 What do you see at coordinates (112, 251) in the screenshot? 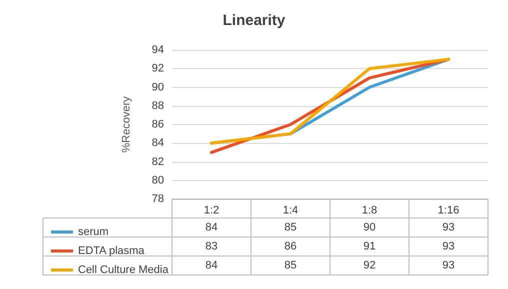
I see `legend-label: EDTA plasma` at bounding box center [112, 251].